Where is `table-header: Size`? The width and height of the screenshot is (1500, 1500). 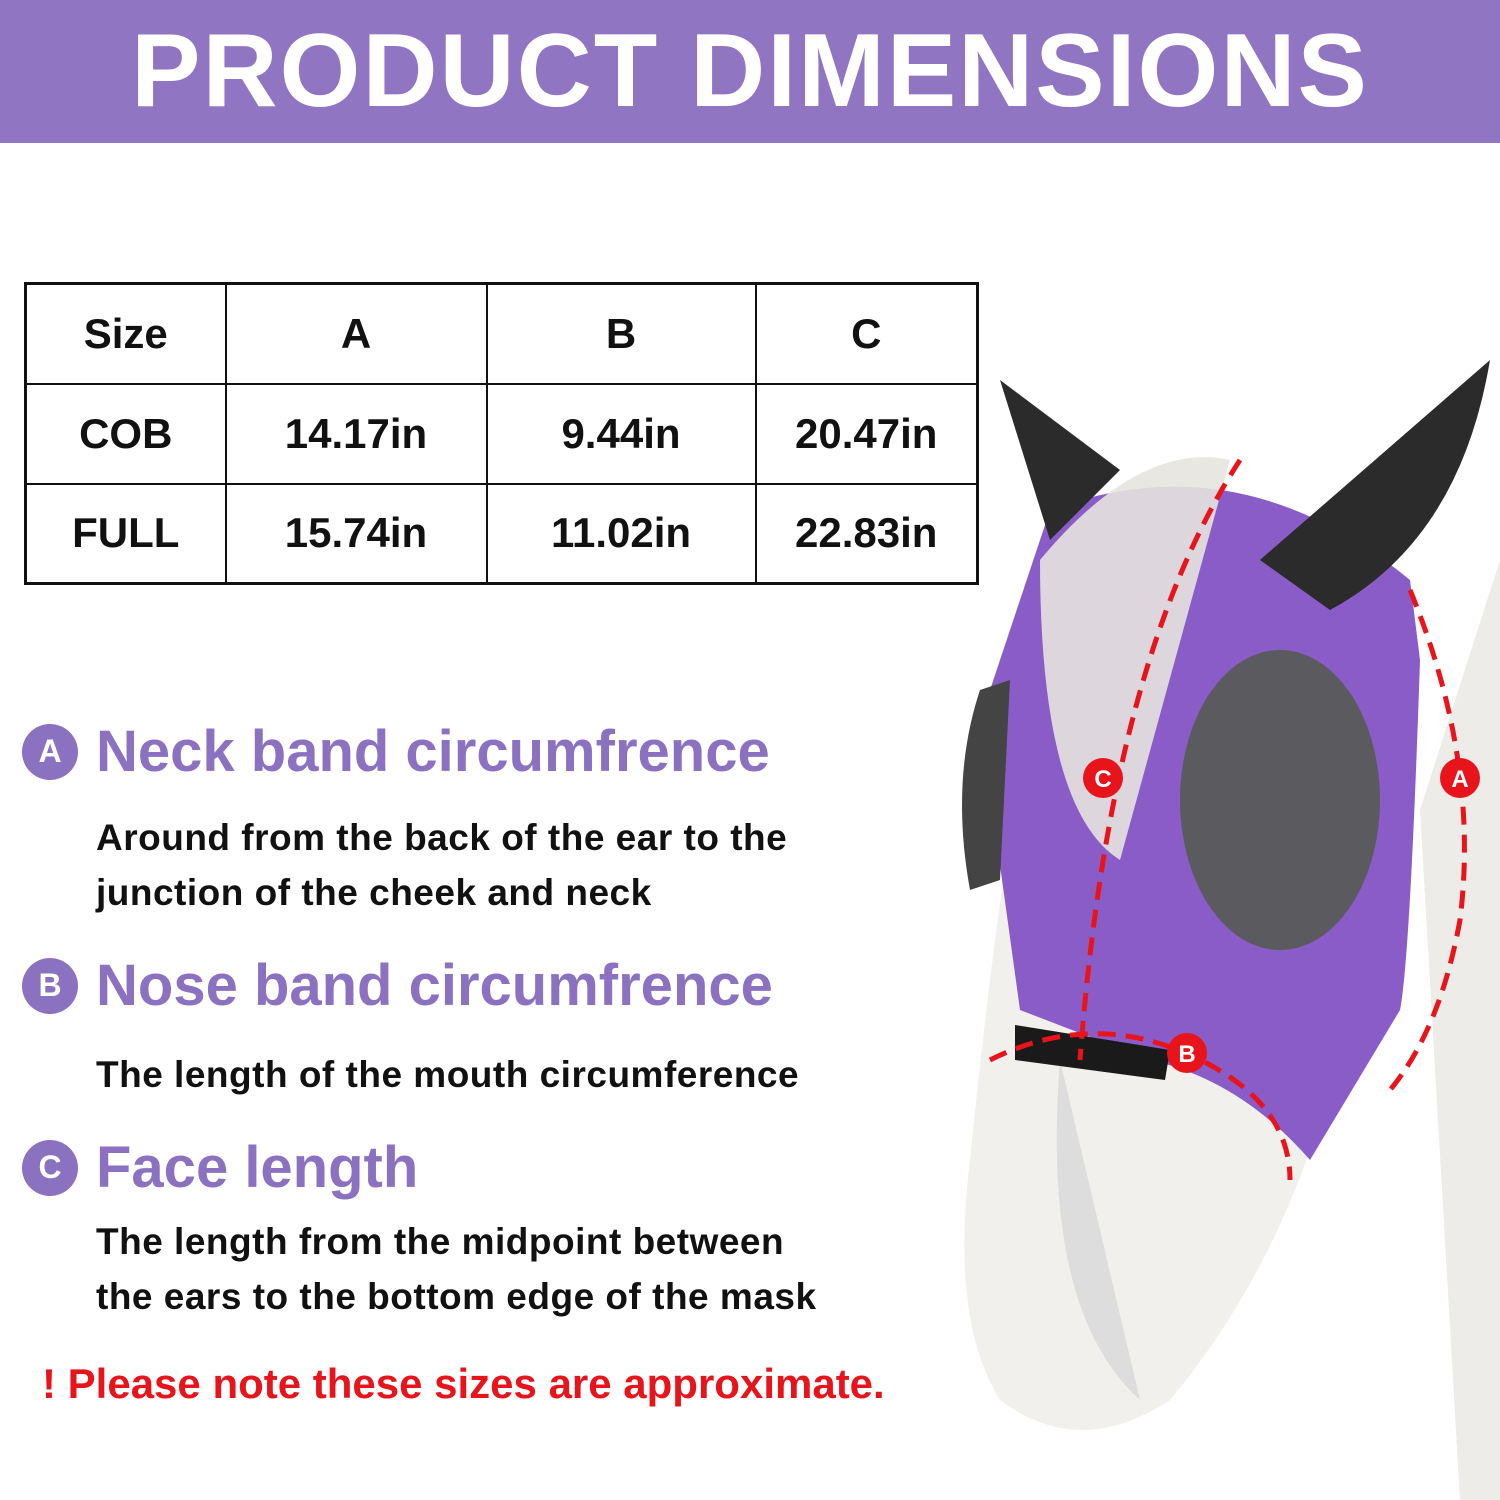 table-header: Size is located at coordinates (125, 333).